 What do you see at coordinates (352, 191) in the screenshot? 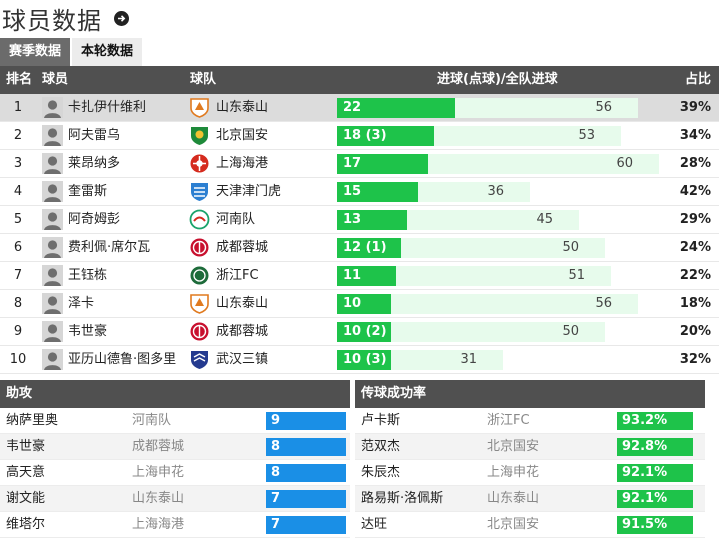
I see `goals-value: 15` at bounding box center [352, 191].